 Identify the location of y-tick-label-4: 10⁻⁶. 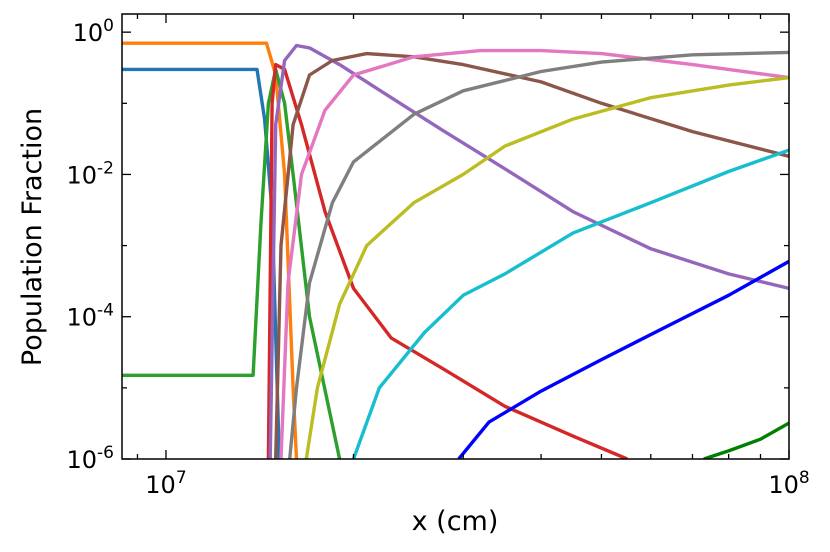
(91, 458).